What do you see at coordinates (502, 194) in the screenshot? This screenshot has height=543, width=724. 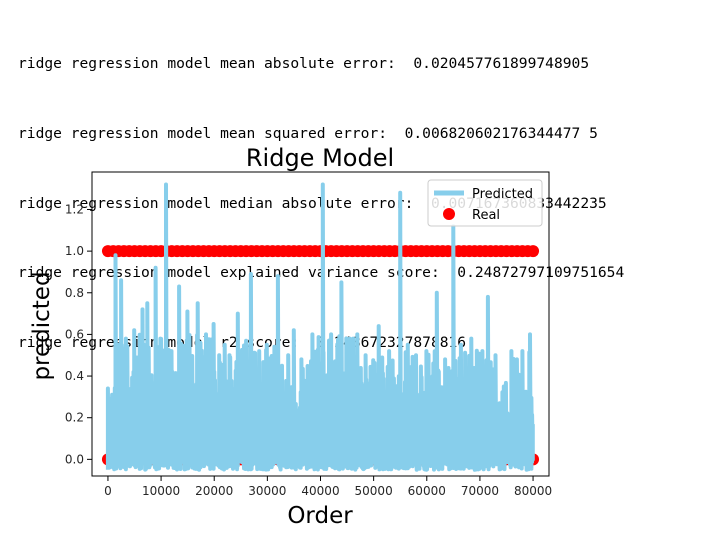 I see `legend-predicted-label: Predicted` at bounding box center [502, 194].